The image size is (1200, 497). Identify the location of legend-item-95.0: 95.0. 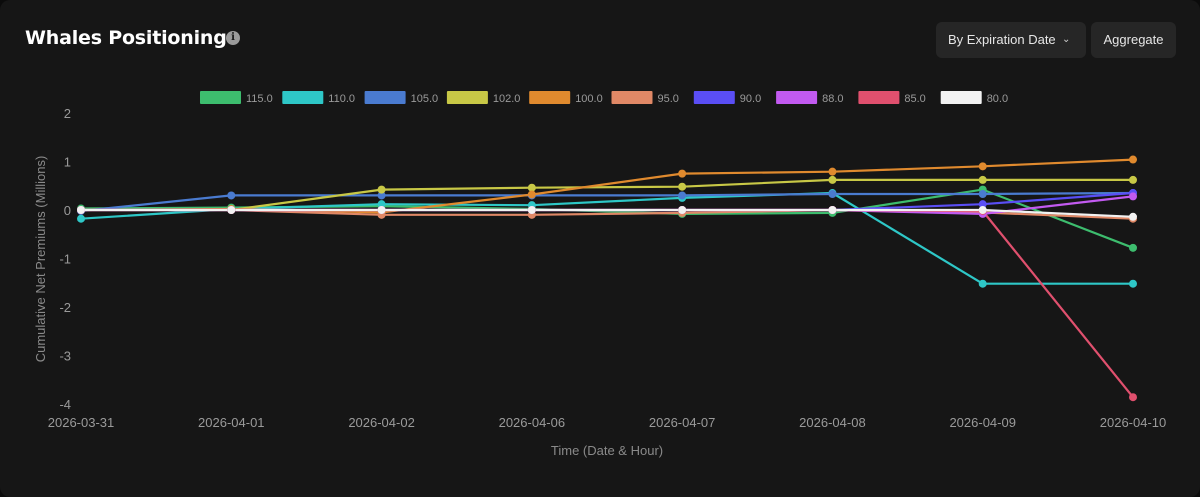
(645, 98).